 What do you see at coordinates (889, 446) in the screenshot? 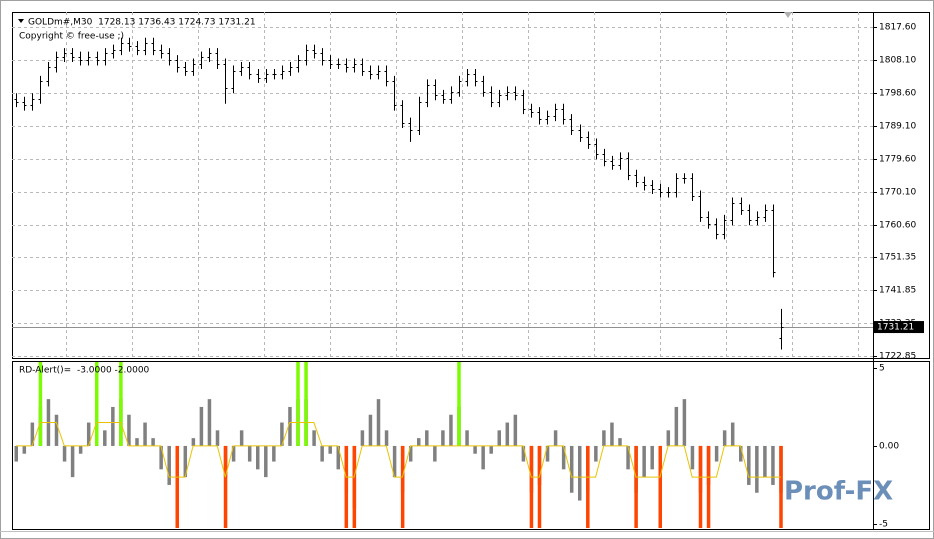
I see `y-tick-label: 0.00` at bounding box center [889, 446].